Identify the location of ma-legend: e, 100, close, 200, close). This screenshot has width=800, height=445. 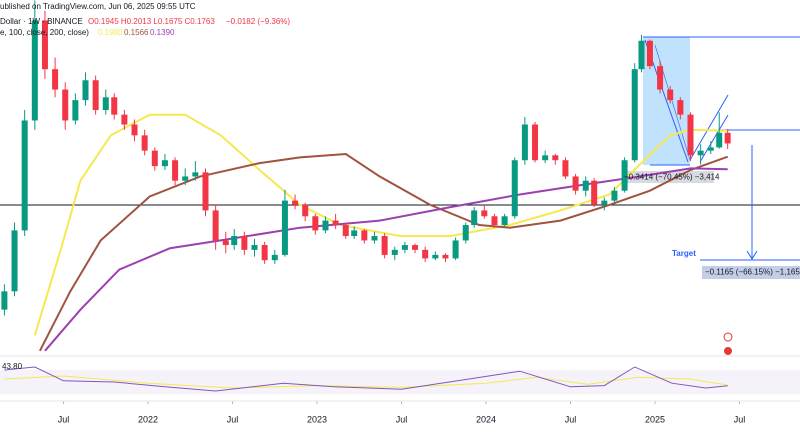
(44, 32).